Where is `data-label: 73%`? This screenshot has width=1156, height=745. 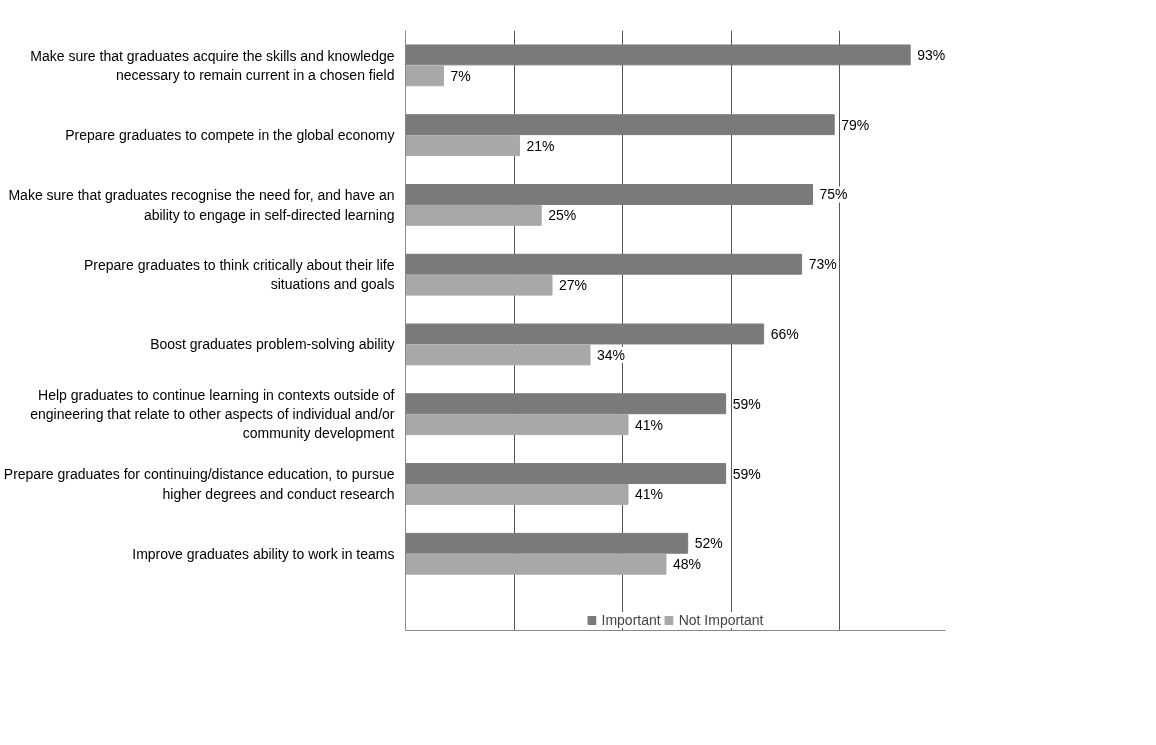 data-label: 73% is located at coordinates (822, 264).